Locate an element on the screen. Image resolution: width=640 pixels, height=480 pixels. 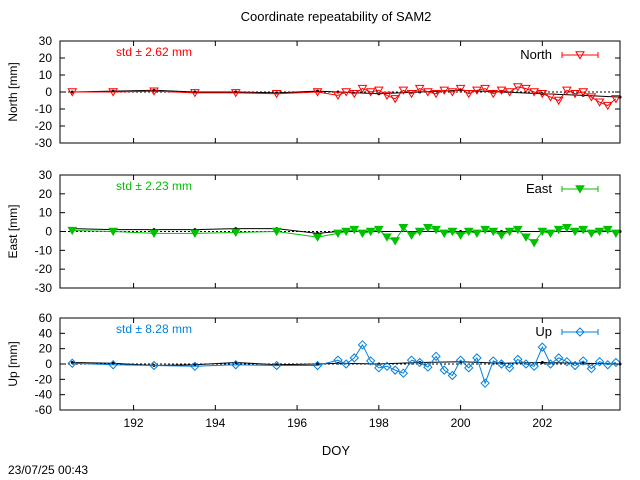
x-tick-label: 194 is located at coordinates (215, 423).